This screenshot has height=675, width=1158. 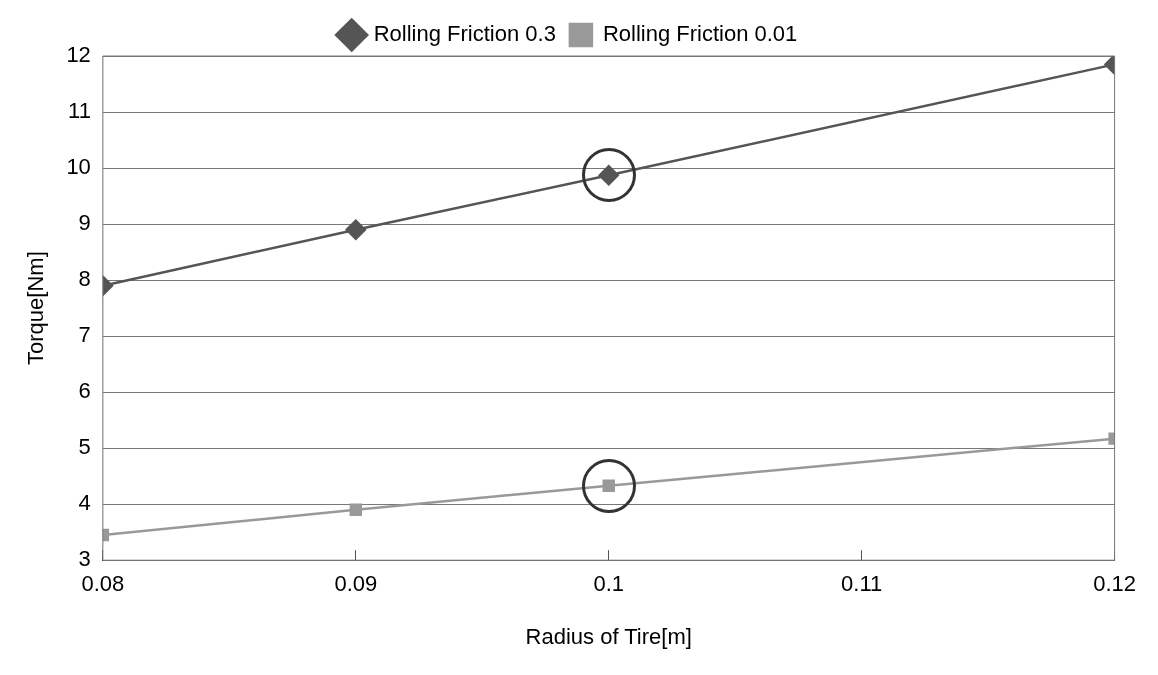 What do you see at coordinates (84, 391) in the screenshot?
I see `y-tick-label: 6` at bounding box center [84, 391].